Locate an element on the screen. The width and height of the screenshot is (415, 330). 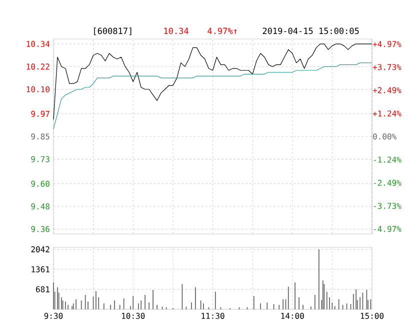
text: [600817] is located at coordinates (113, 32).